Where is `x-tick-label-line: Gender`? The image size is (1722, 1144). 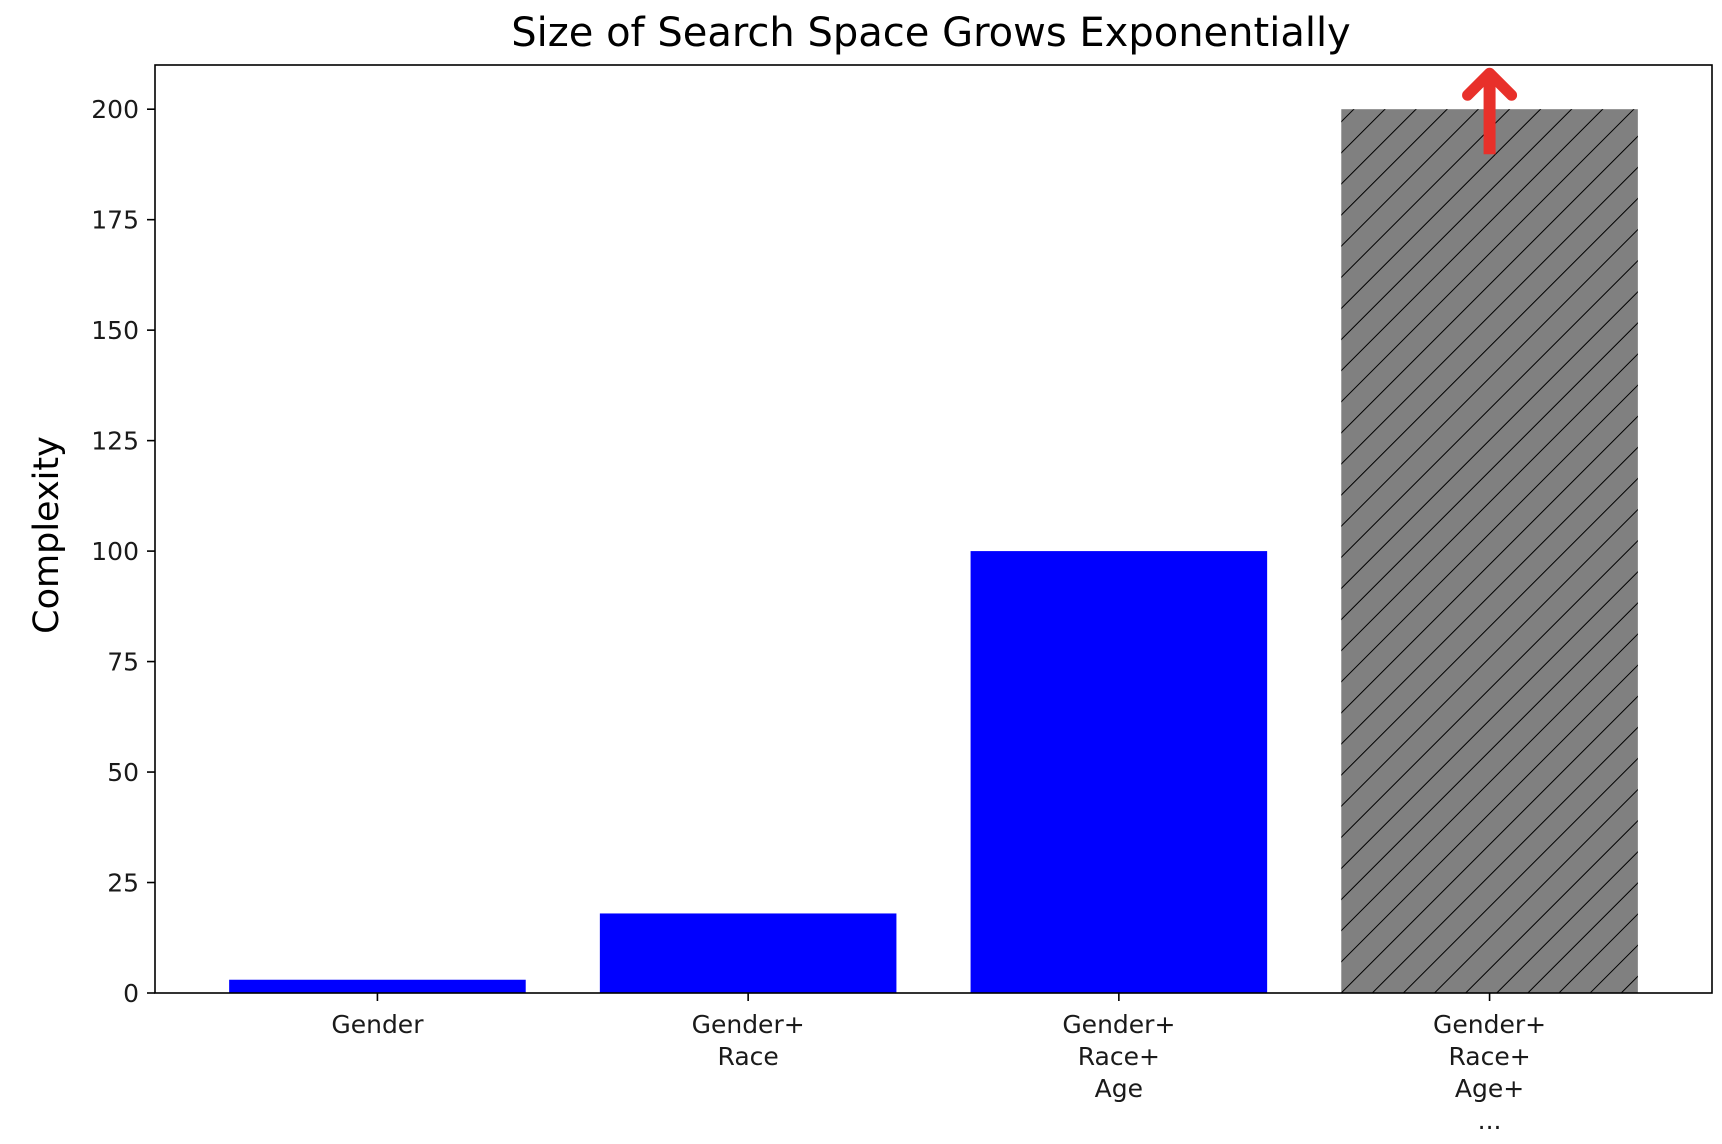
x-tick-label-line: Gender is located at coordinates (377, 1024).